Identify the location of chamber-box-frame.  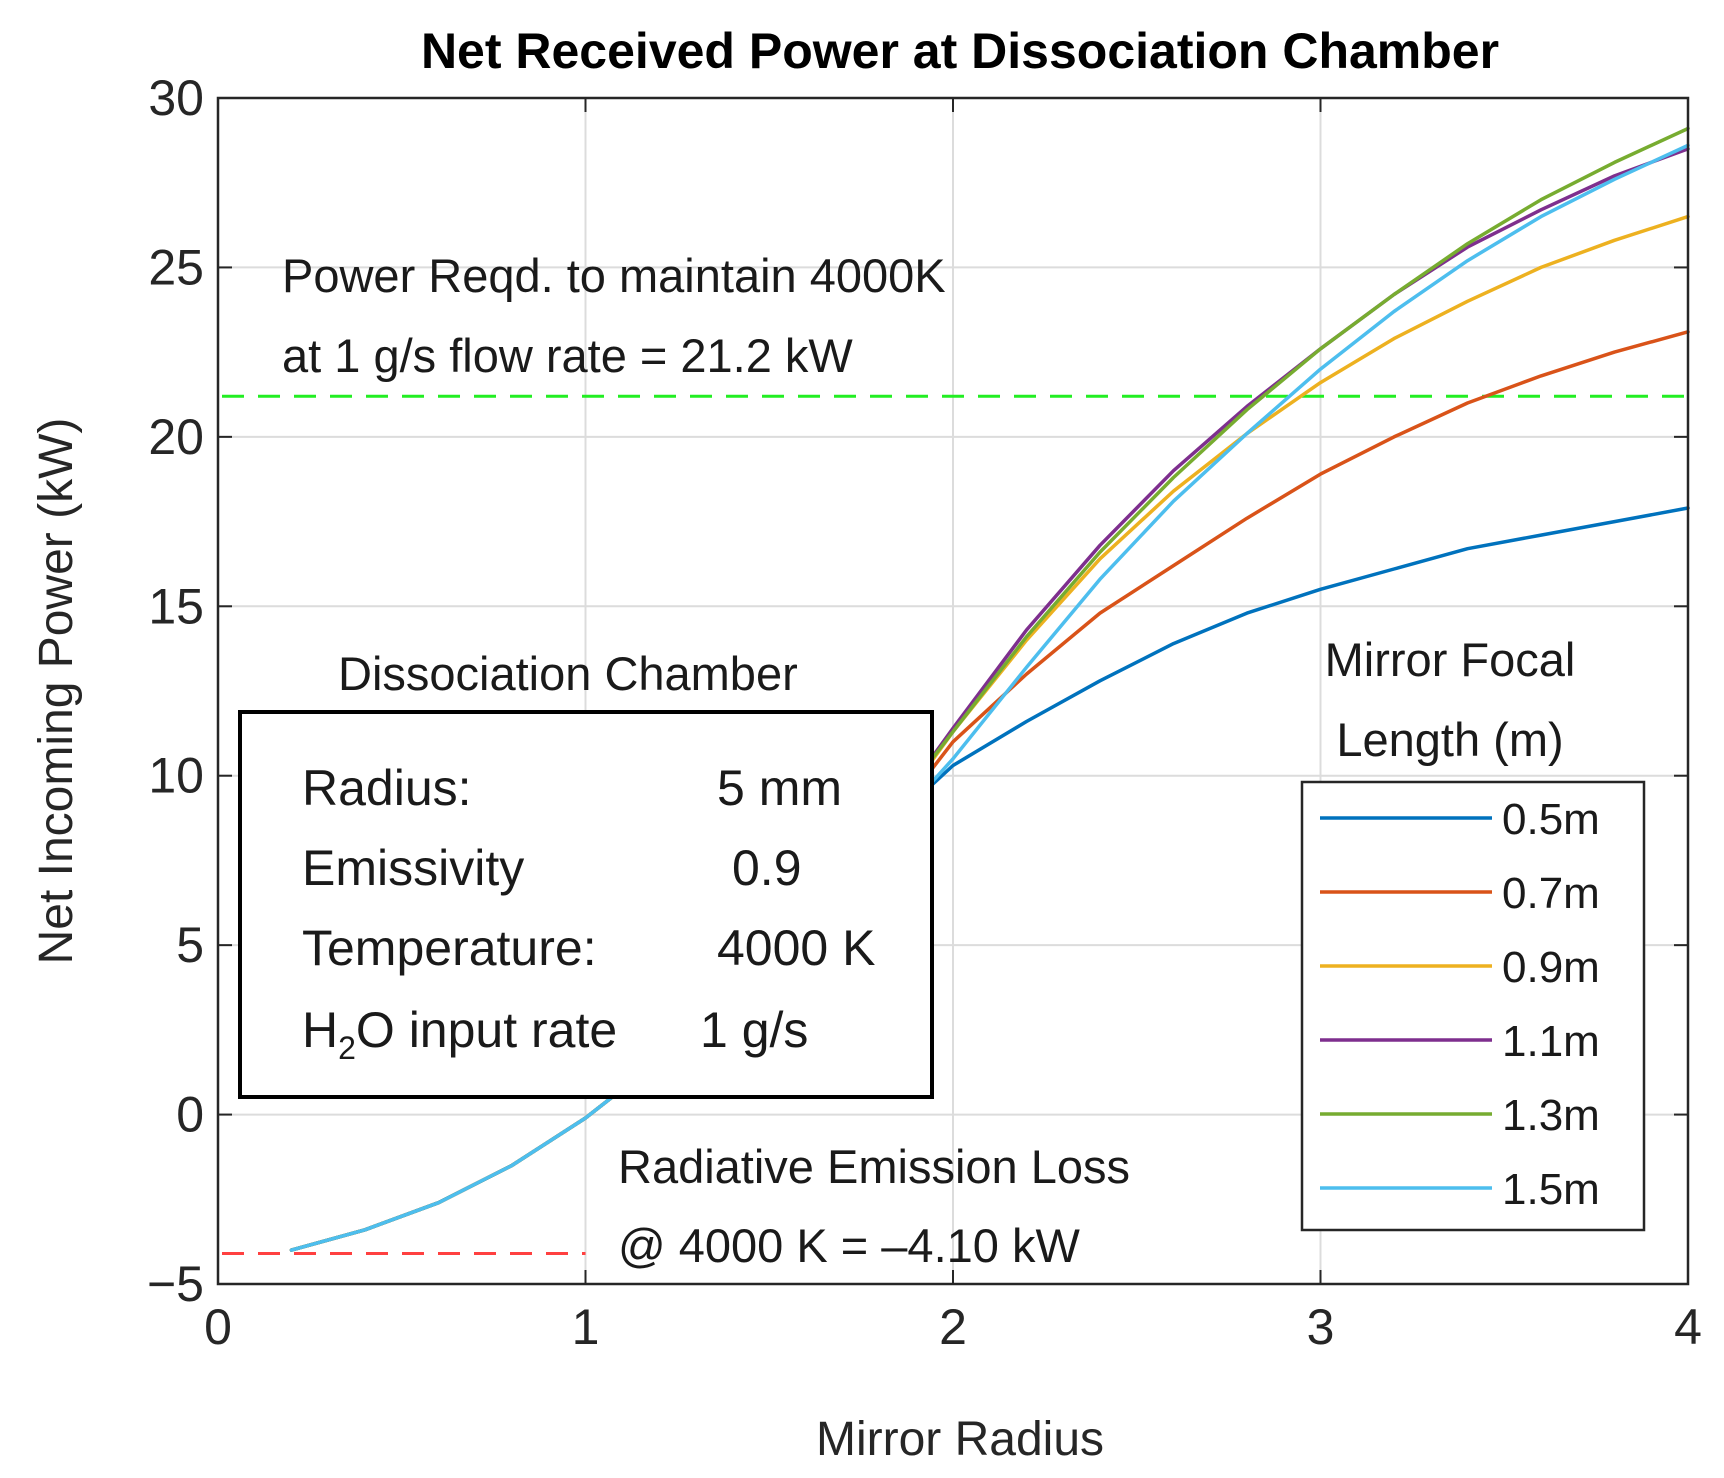
(586, 904).